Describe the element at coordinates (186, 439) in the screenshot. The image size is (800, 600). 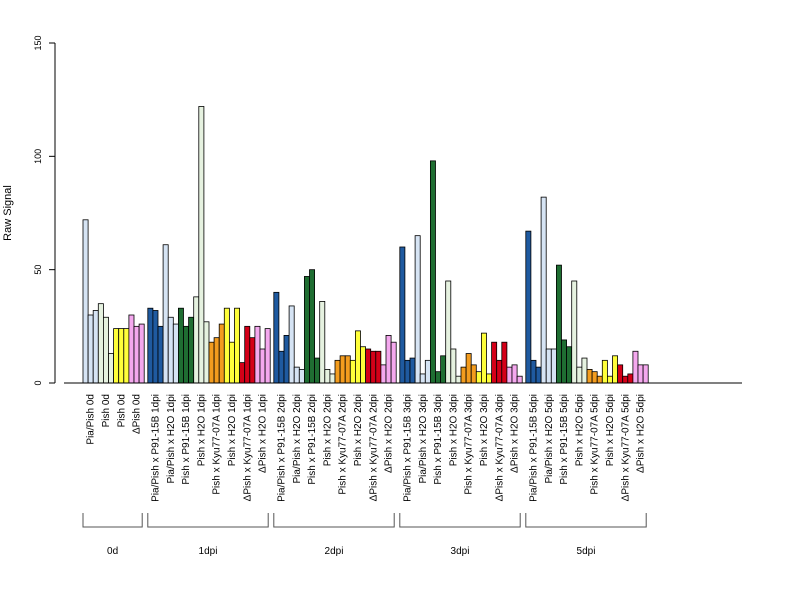
I see `bar-label: Pish x P91-15B 1dpi` at that location.